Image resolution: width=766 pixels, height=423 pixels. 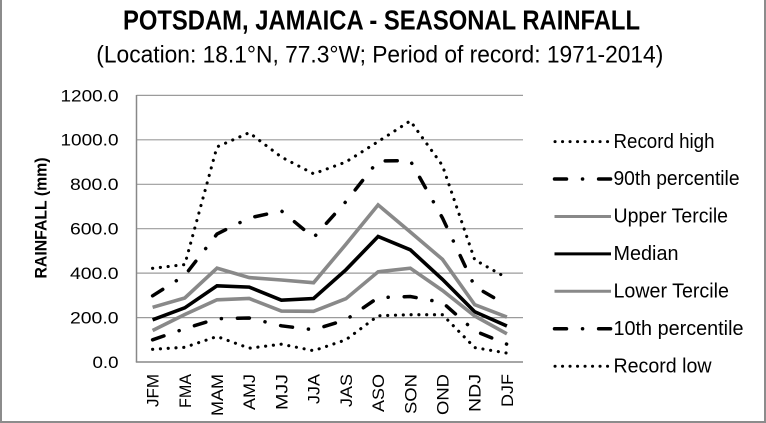 I want to click on svg-text: 10th percentile, so click(x=679, y=329).